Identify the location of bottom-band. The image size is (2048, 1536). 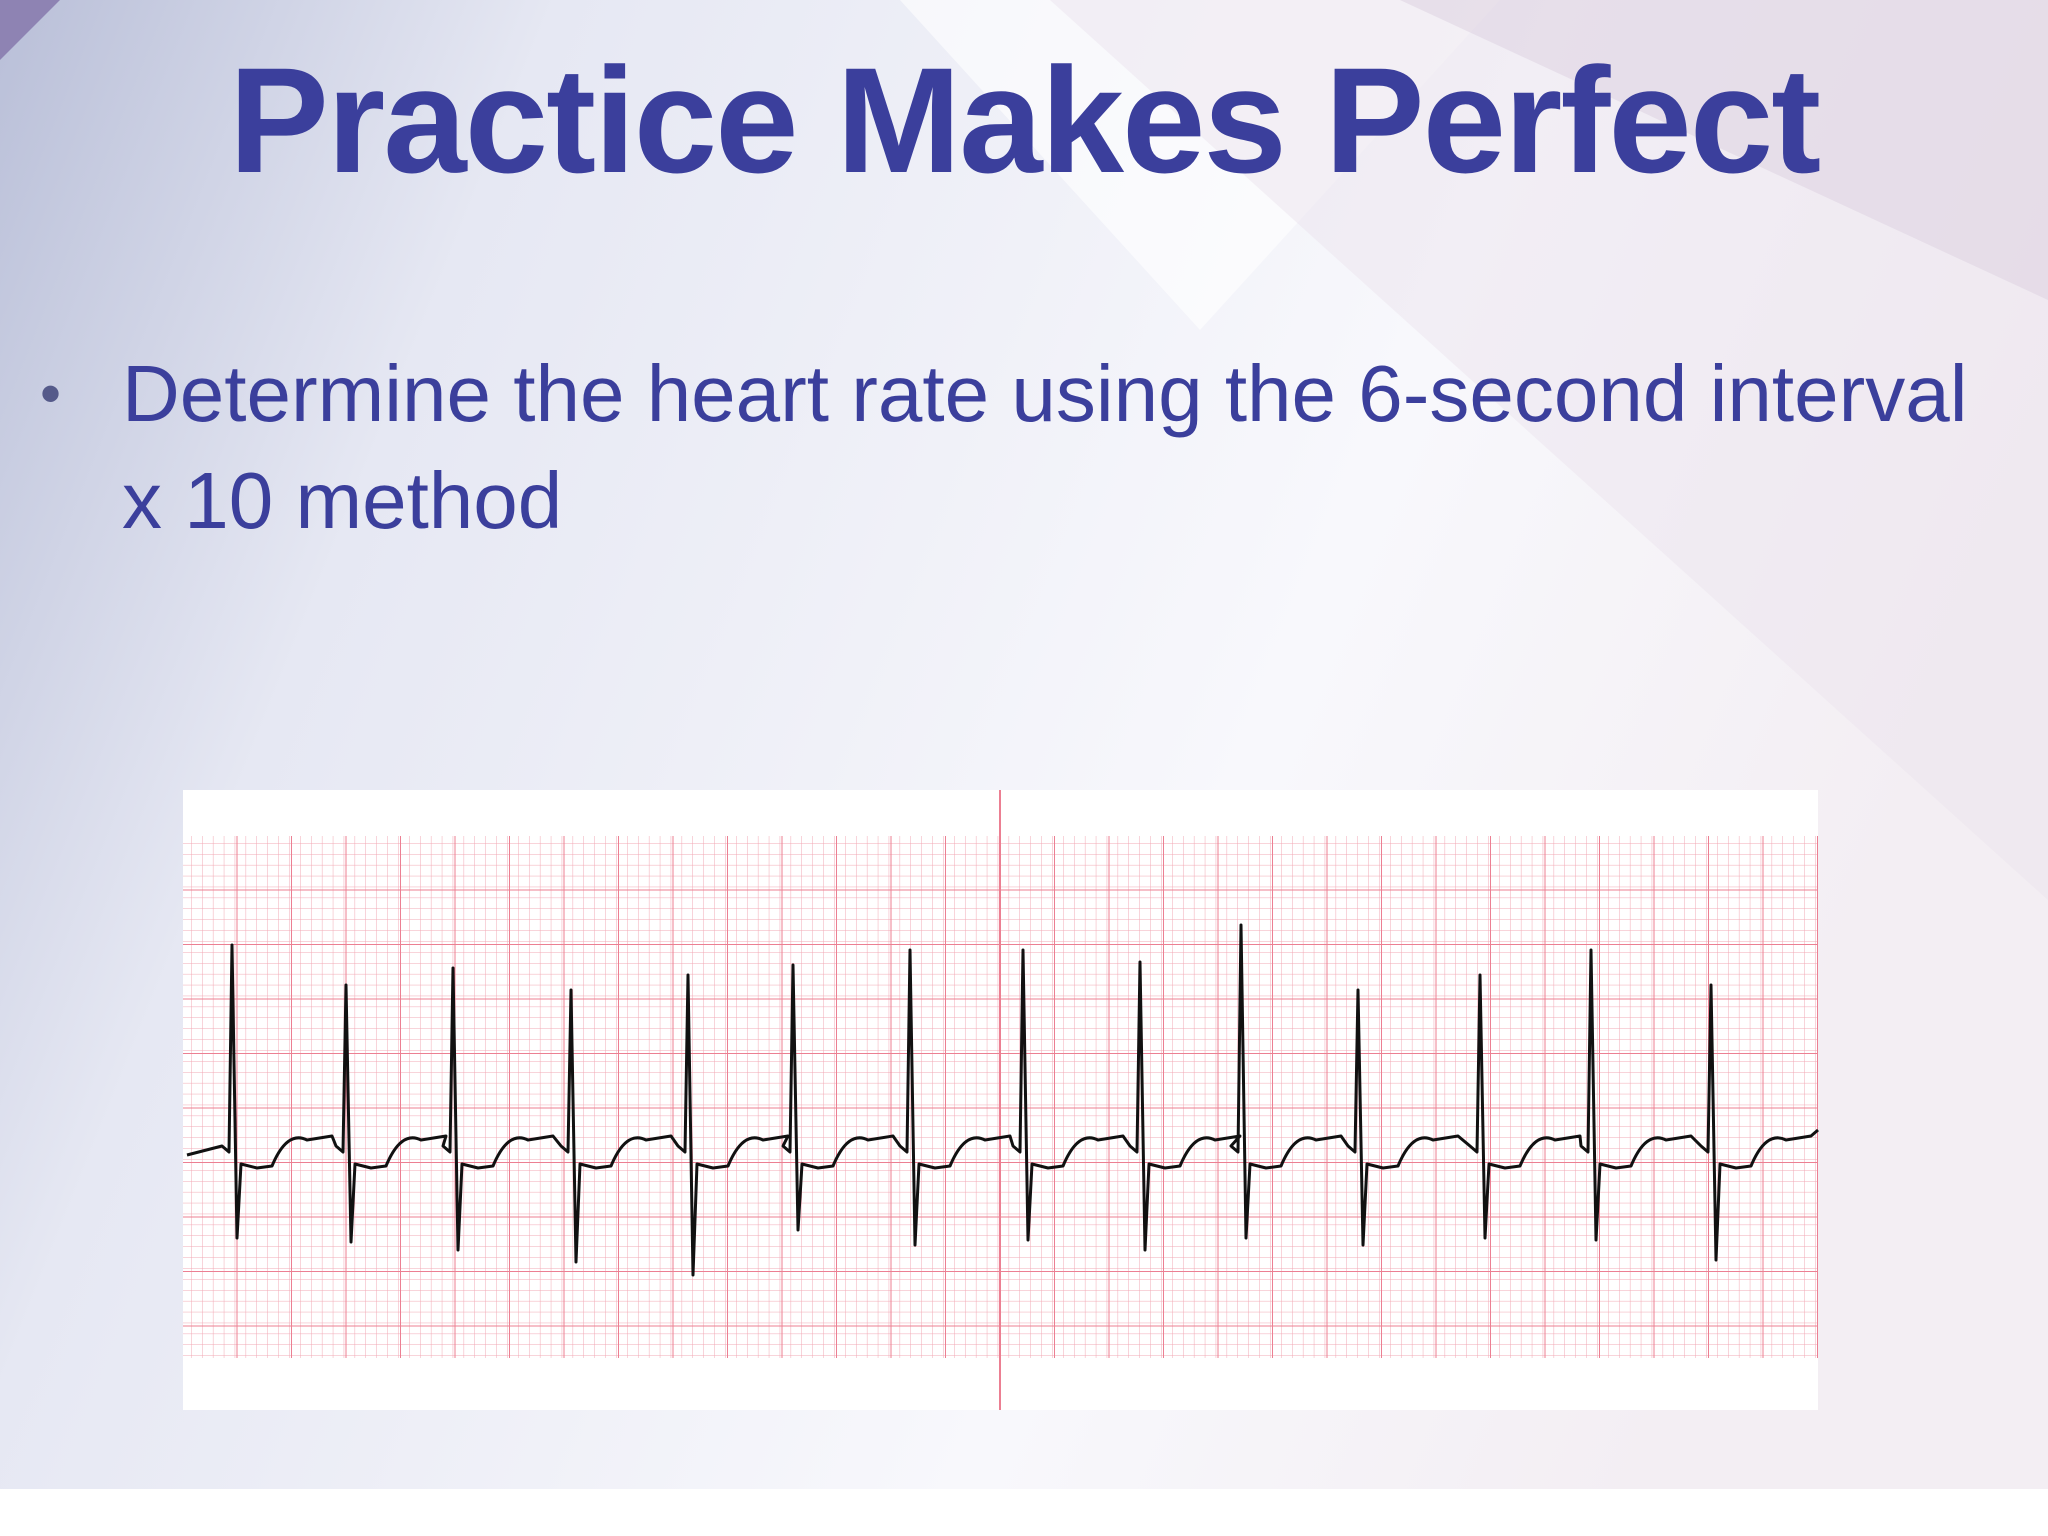
(1024, 1512).